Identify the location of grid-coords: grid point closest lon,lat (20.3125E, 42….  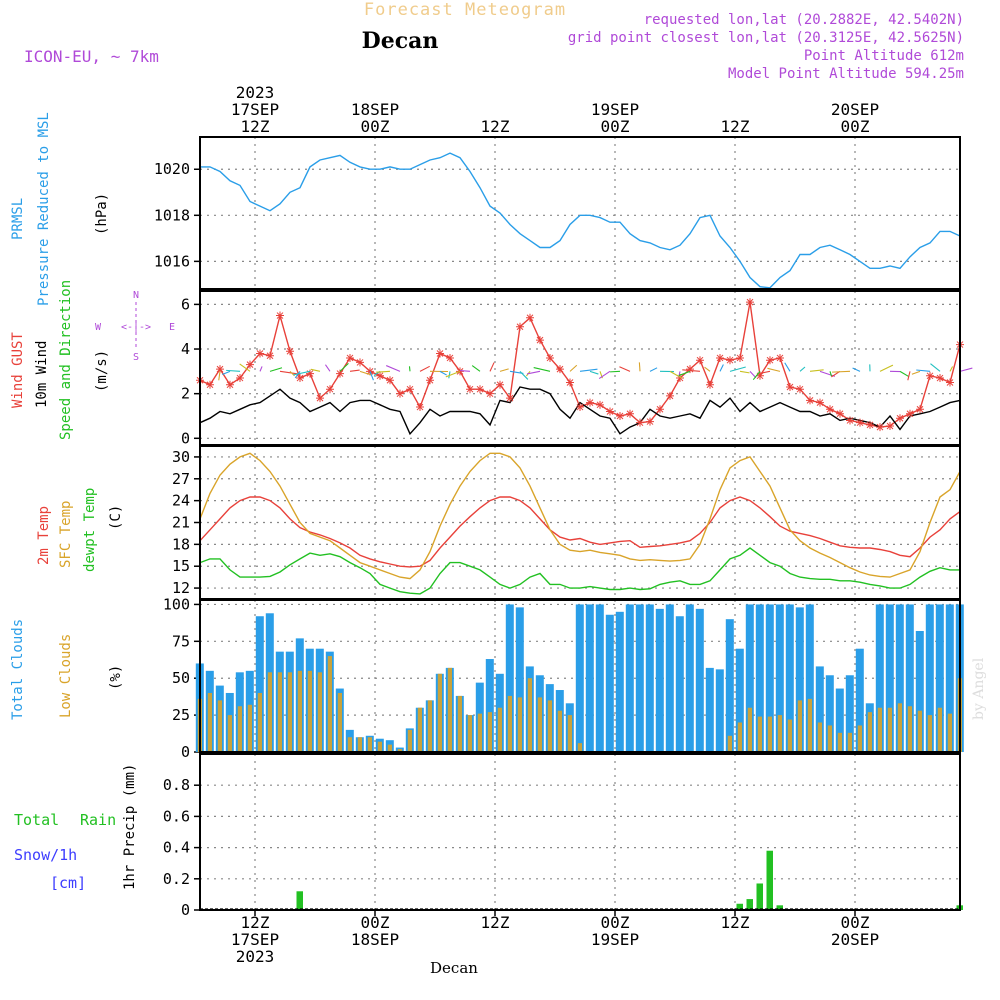
(766, 38).